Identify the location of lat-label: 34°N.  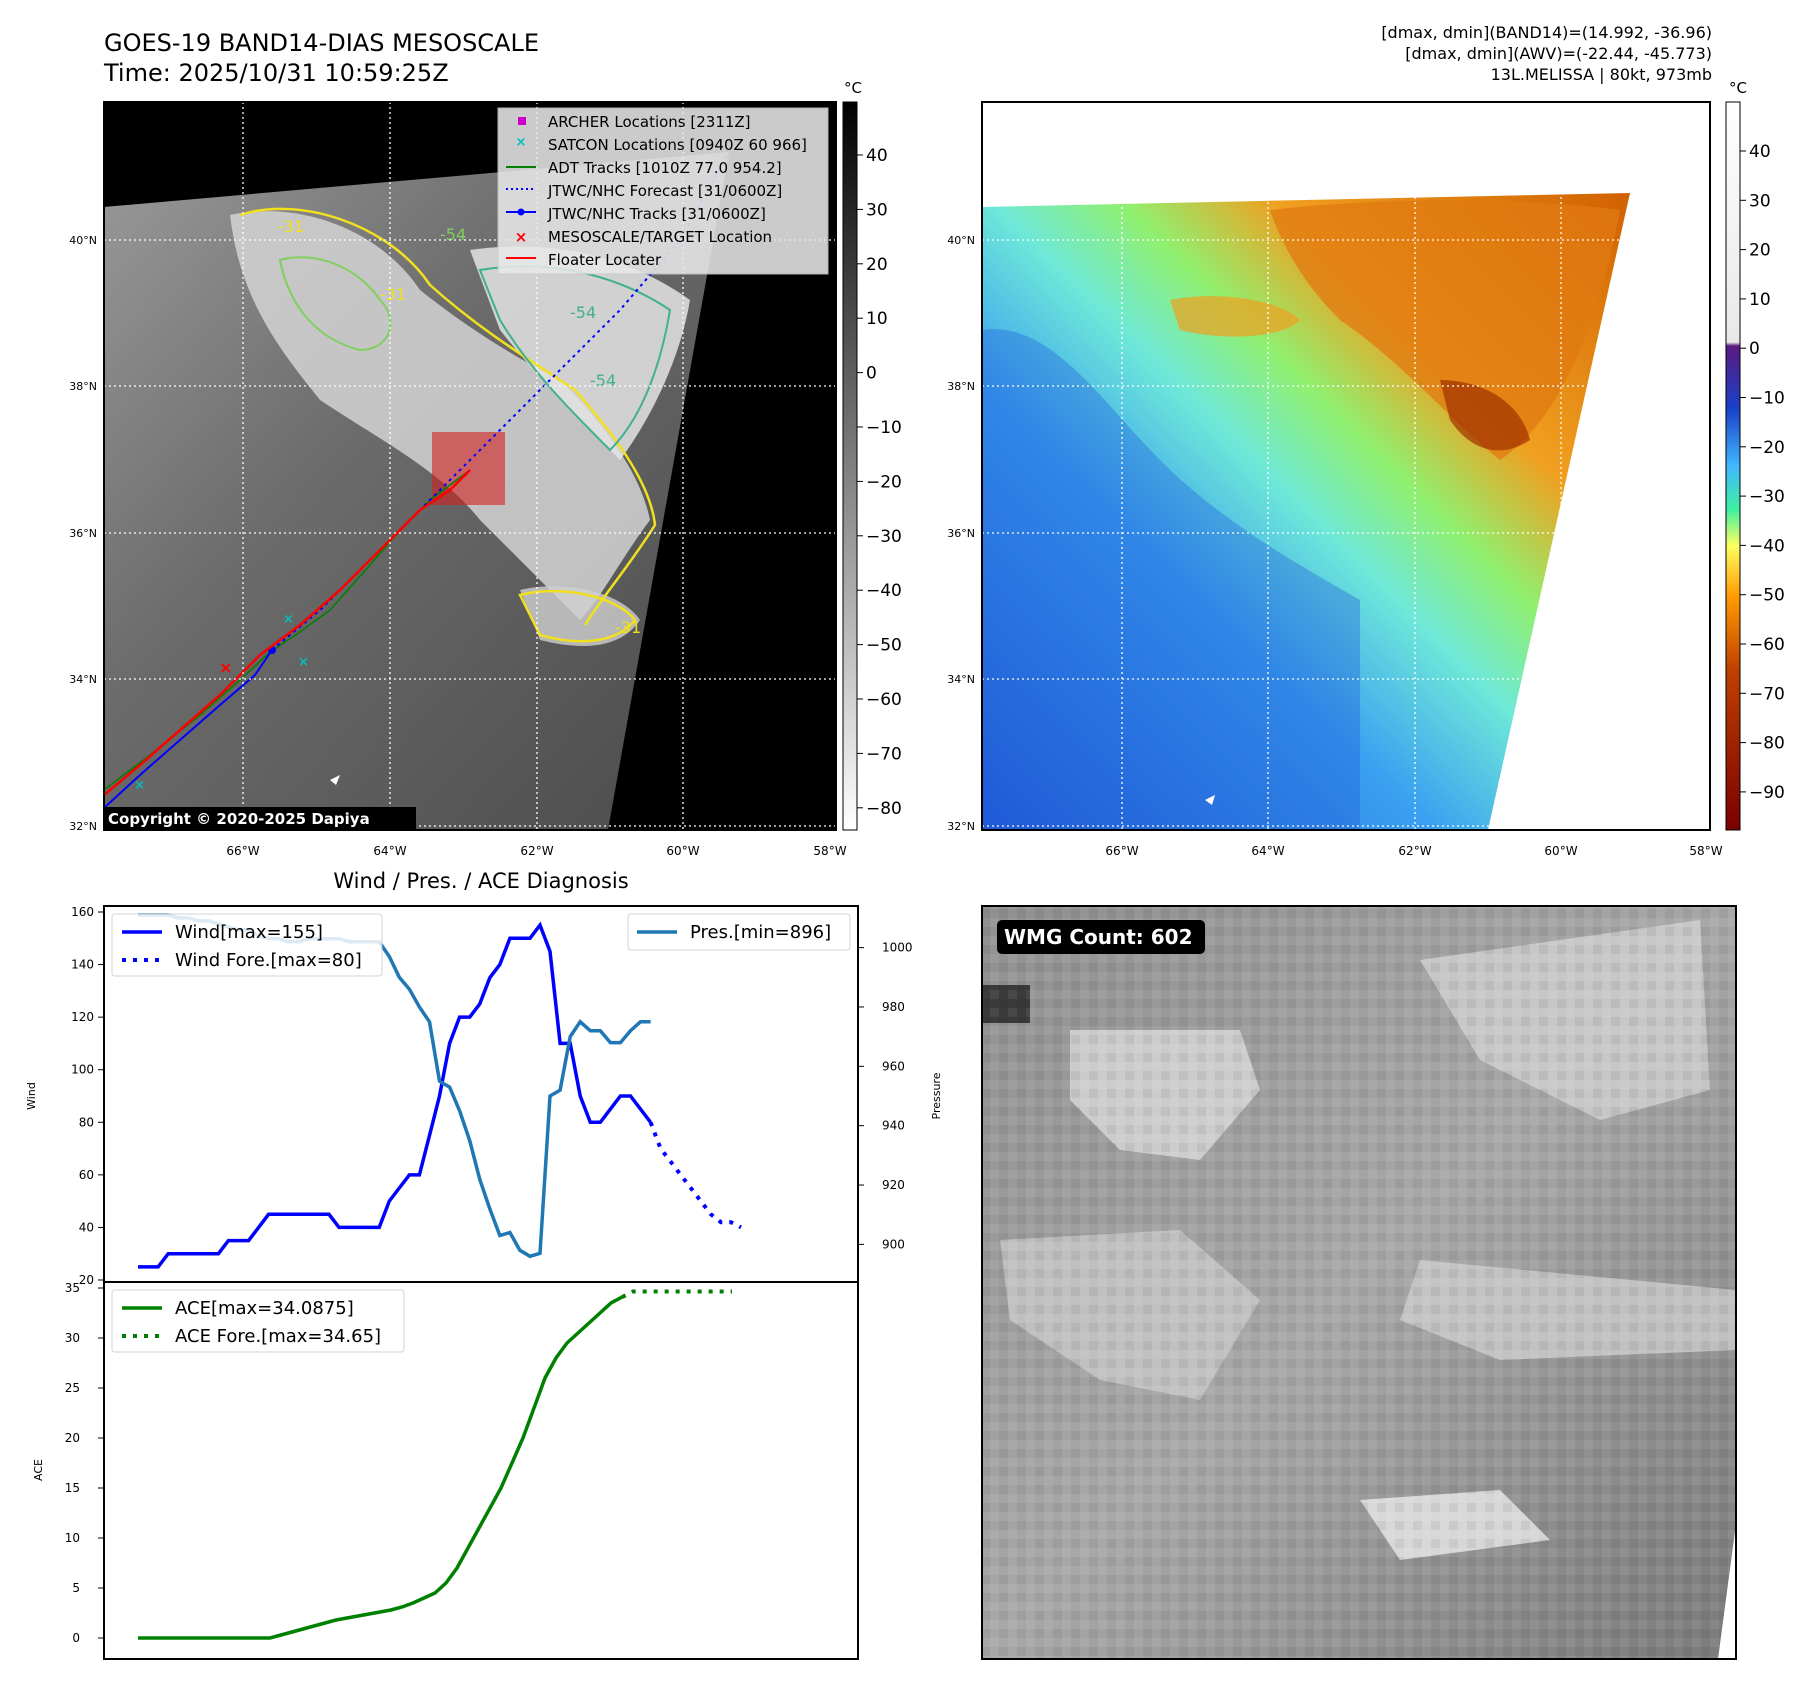
(961, 679).